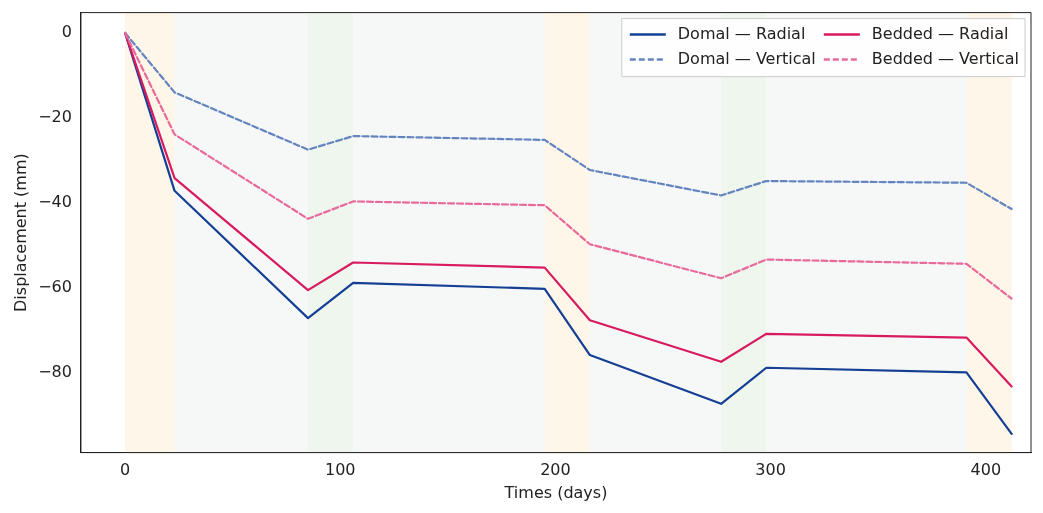 This screenshot has height=513, width=1043. Describe the element at coordinates (555, 470) in the screenshot. I see `x-tick-label: 200` at that location.